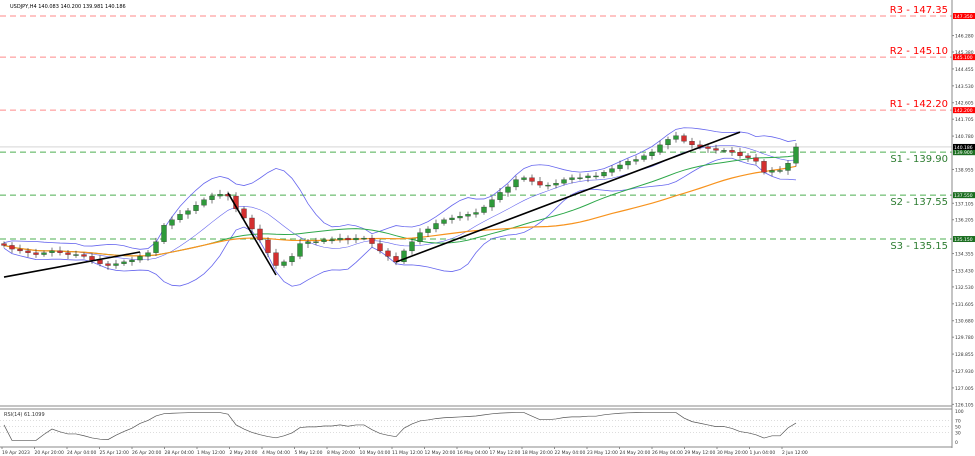  What do you see at coordinates (958, 428) in the screenshot?
I see `rsi-tick-label: 50` at bounding box center [958, 428].